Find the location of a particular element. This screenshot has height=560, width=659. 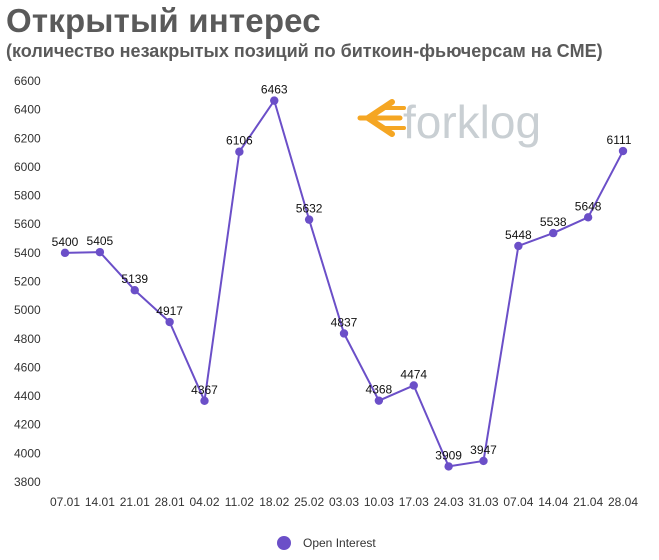

y-tick-label: 4200 is located at coordinates (27, 425).